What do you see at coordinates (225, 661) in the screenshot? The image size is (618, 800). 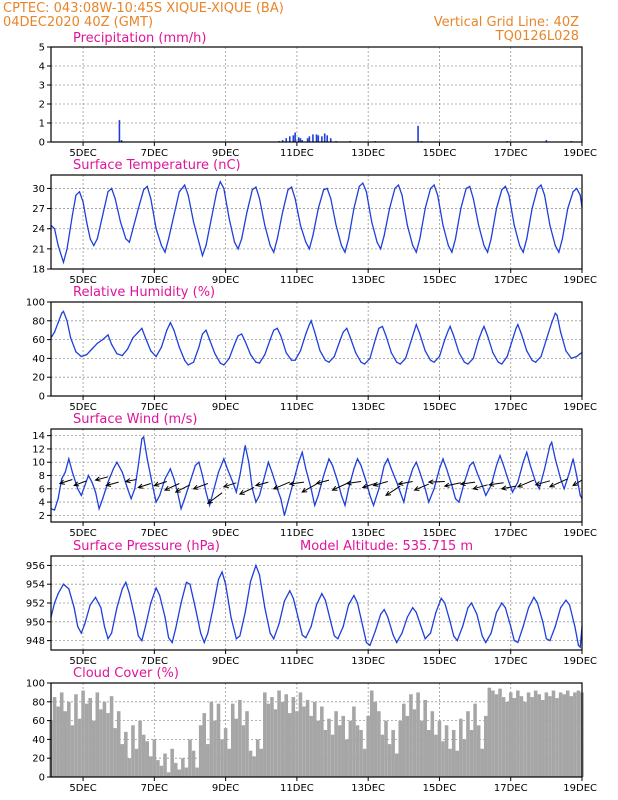 I see `pressure-x-tick-label: 9DEC` at bounding box center [225, 661].